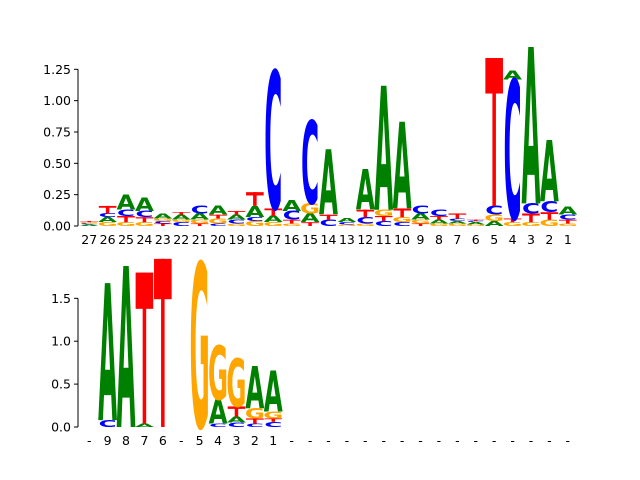 This screenshot has width=640, height=480. What do you see at coordinates (292, 239) in the screenshot?
I see `x-tick-label: 16` at bounding box center [292, 239].